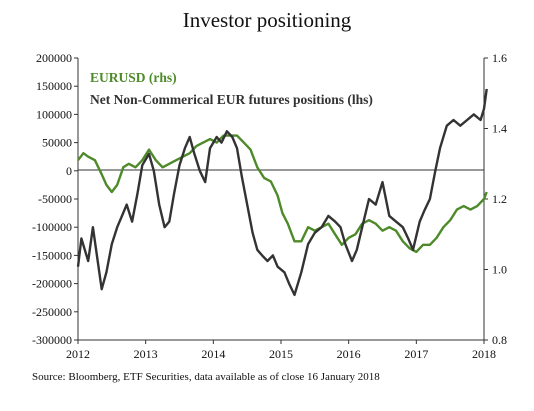  What do you see at coordinates (52, 312) in the screenshot?
I see `left-tick-label: -250000` at bounding box center [52, 312].